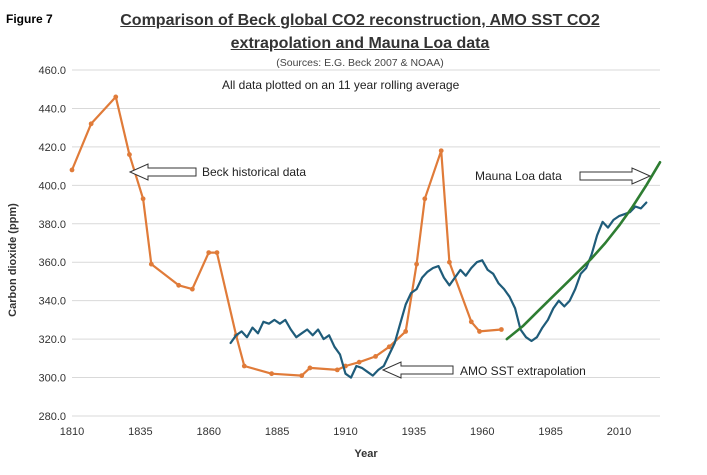 This screenshot has height=475, width=707. Describe the element at coordinates (52, 379) in the screenshot. I see `y-tick-label: 300.0` at that location.